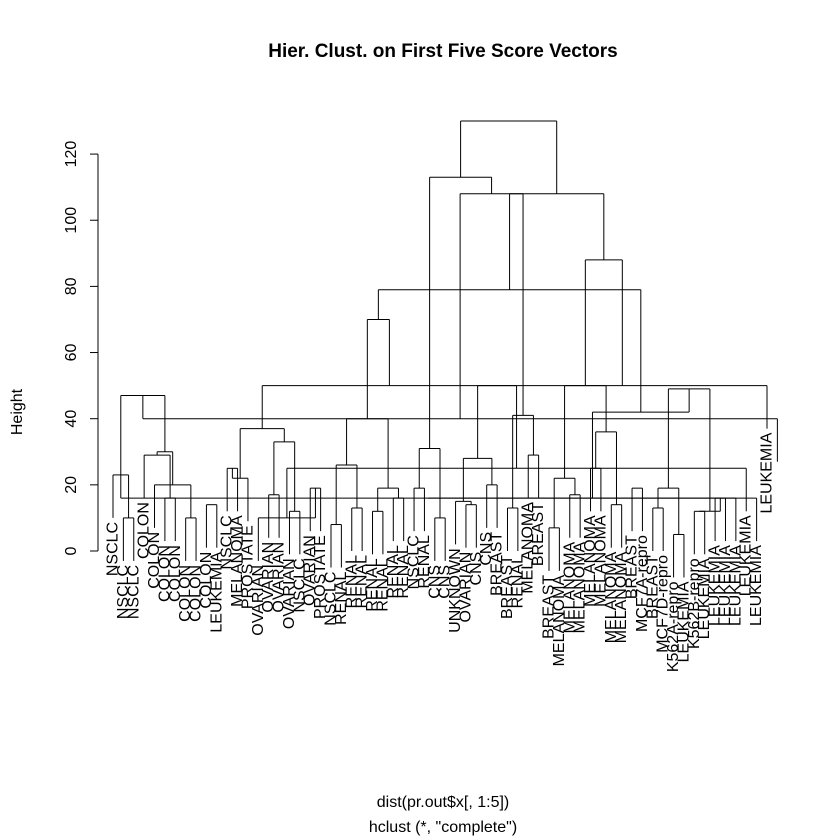  Describe the element at coordinates (455, 590) in the screenshot. I see `leaf-label: UNKNOWN` at that location.